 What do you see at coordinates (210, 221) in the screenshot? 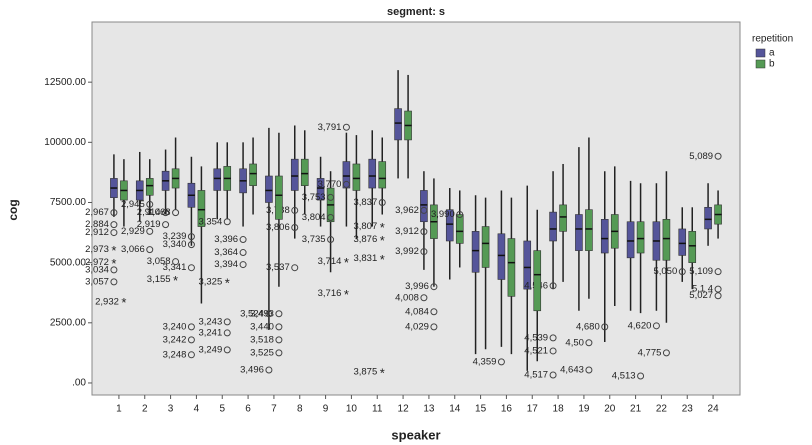
I see `outlier-label: 3,354` at bounding box center [210, 221].